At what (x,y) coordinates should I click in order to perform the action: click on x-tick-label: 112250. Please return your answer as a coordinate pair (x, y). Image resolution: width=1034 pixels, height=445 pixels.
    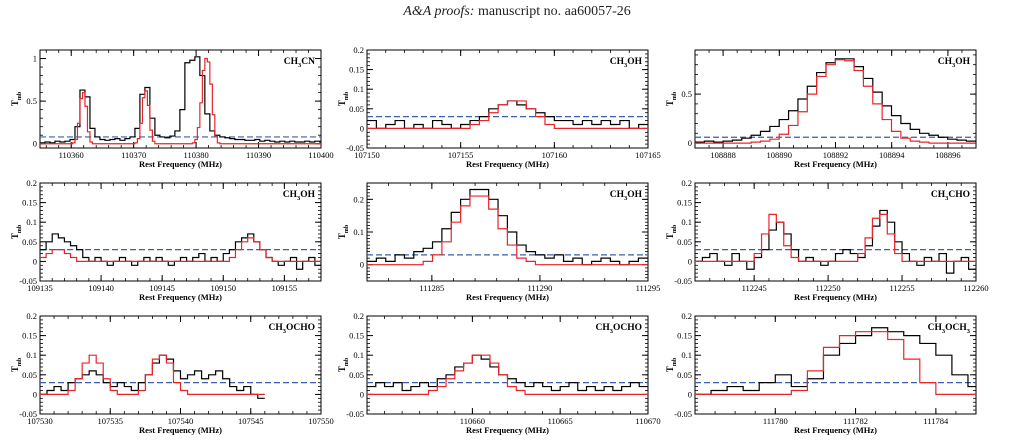
    Looking at the image, I should click on (828, 288).